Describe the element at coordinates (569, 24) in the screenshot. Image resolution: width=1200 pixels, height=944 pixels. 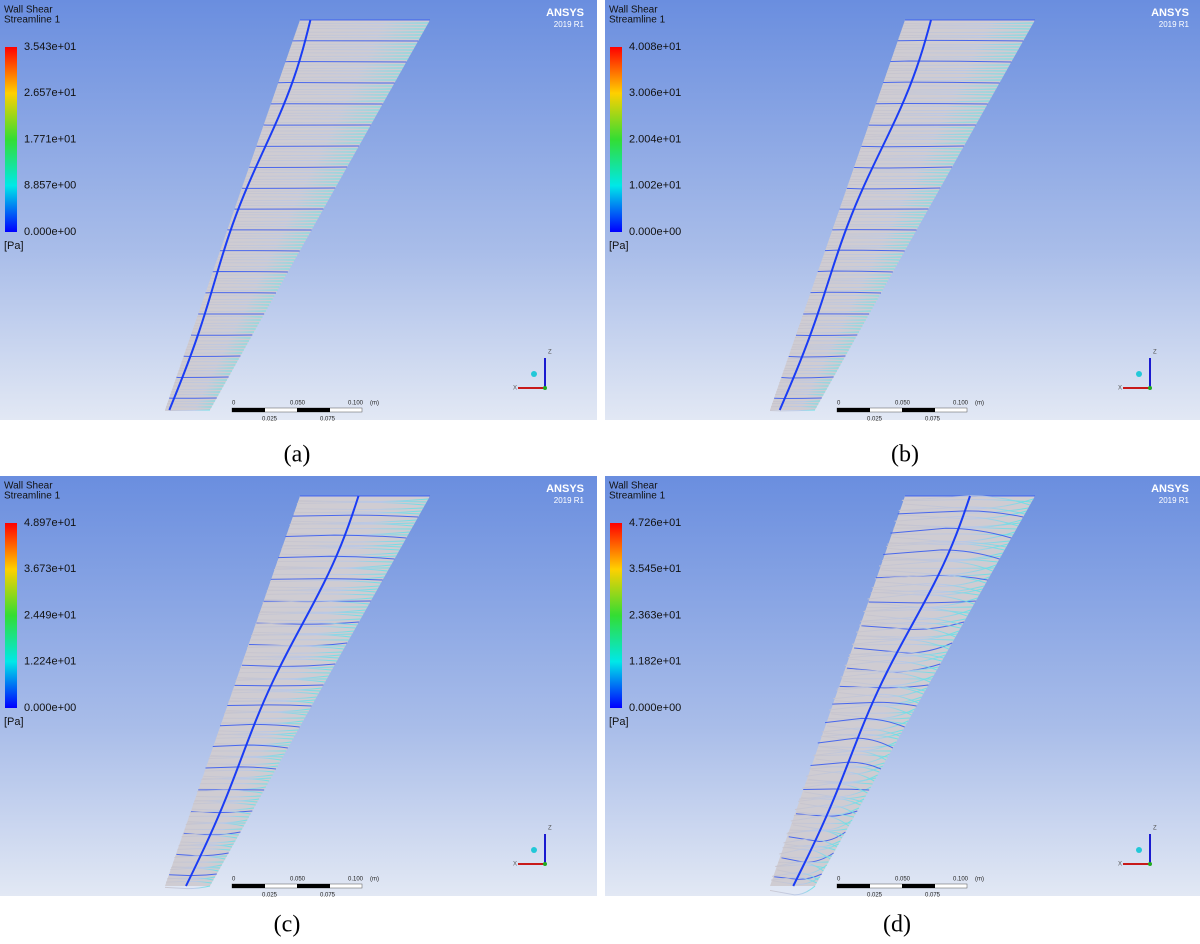
I see `version: 2019 R1` at that location.